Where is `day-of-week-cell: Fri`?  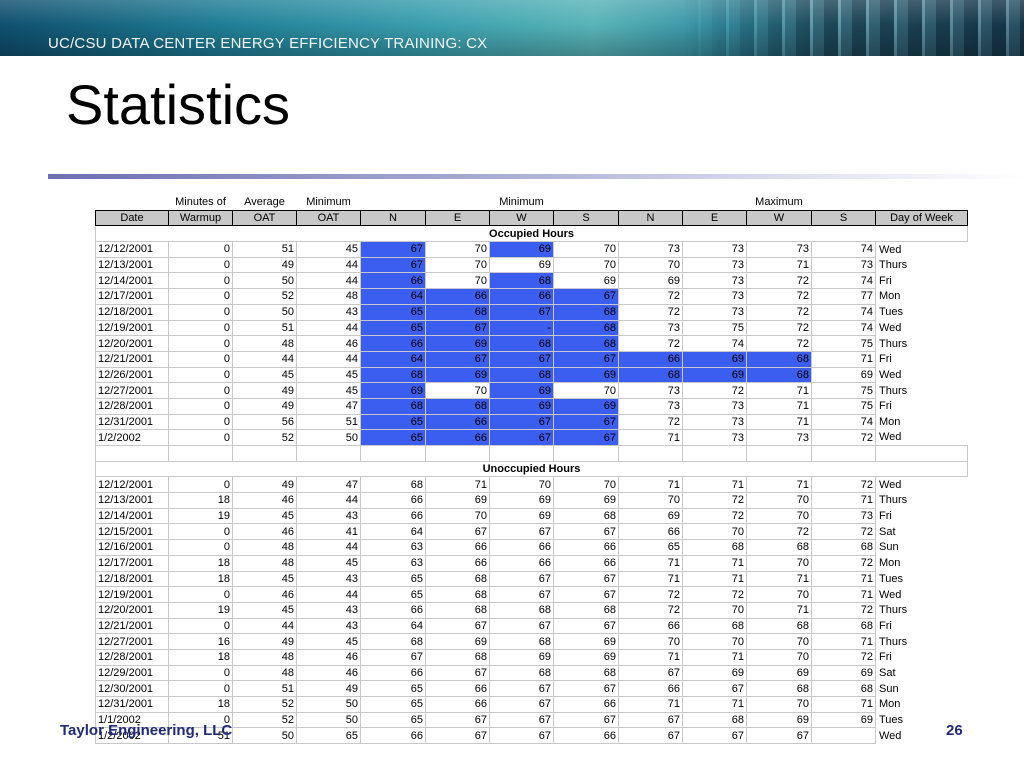 day-of-week-cell: Fri is located at coordinates (885, 359).